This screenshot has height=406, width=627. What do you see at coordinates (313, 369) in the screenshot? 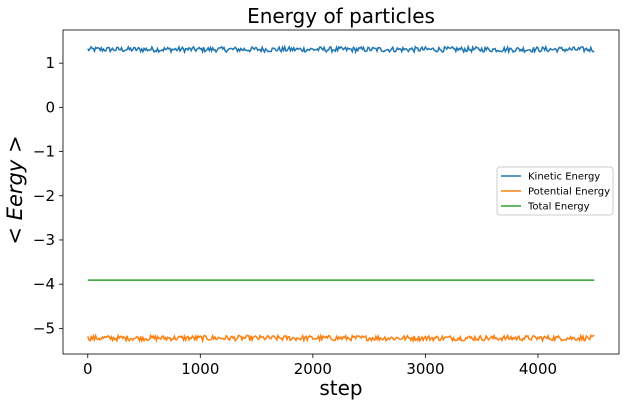
I see `x-tick-label: 2000` at bounding box center [313, 369].